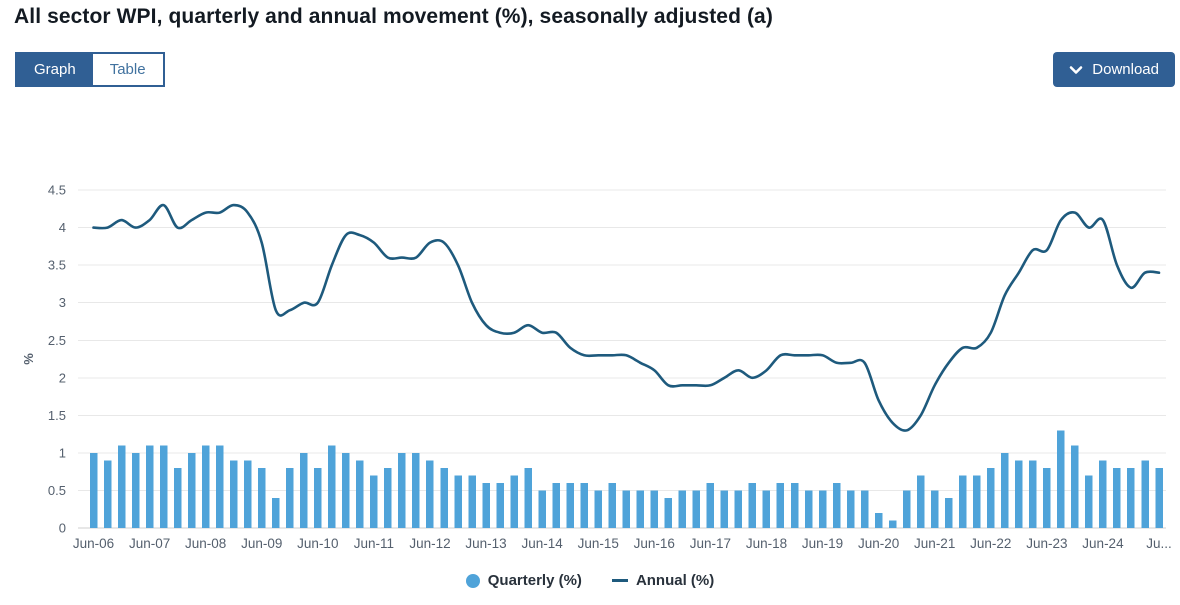 The width and height of the screenshot is (1180, 605). What do you see at coordinates (62, 377) in the screenshot?
I see `y-tick-label: 2` at bounding box center [62, 377].